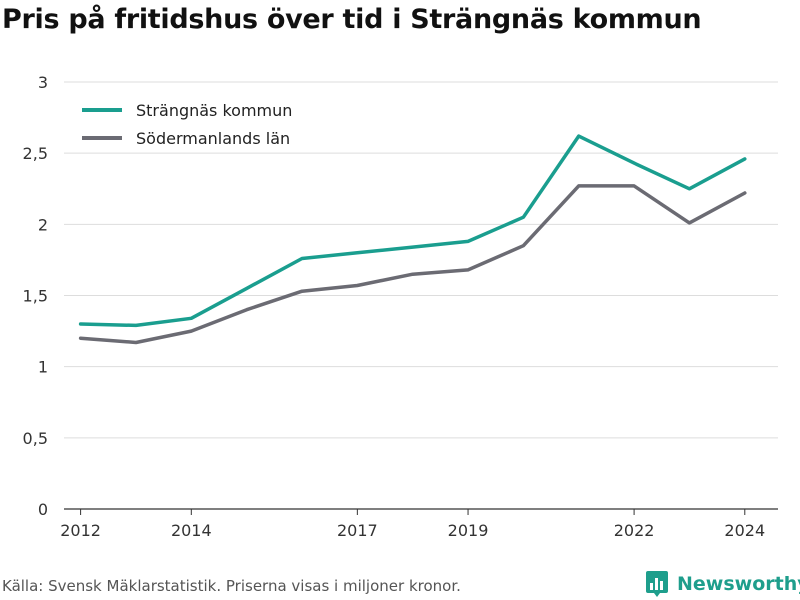 The width and height of the screenshot is (800, 600). I want to click on x-tick-label: 2017, so click(357, 530).